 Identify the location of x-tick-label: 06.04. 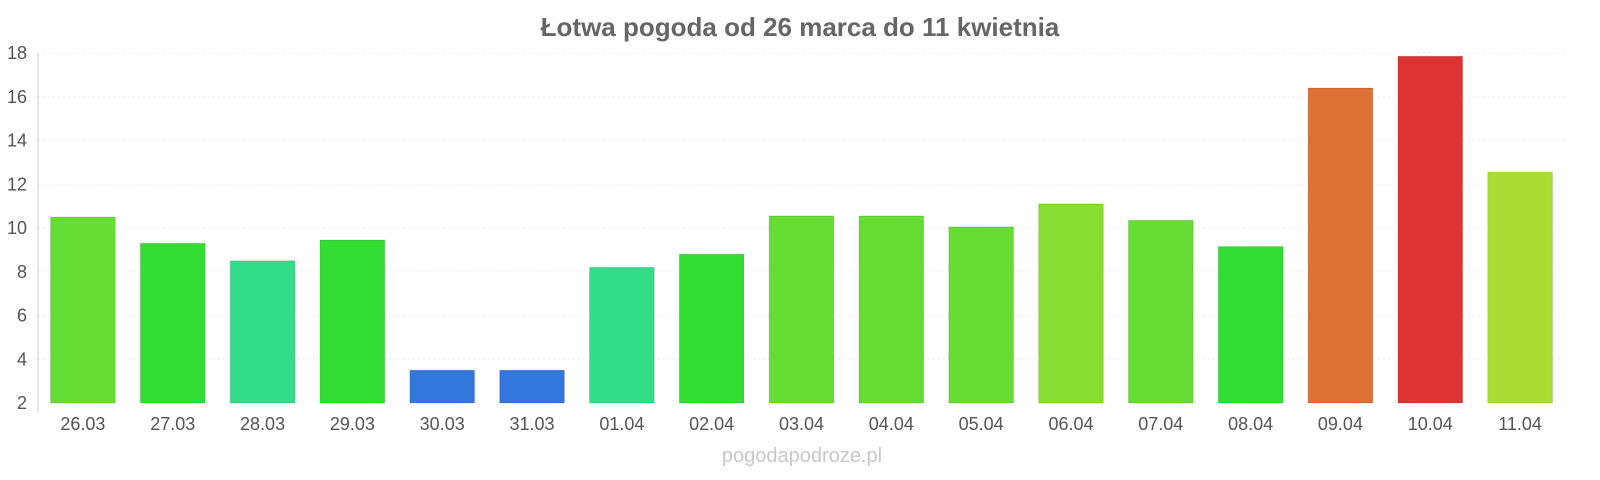
(1070, 424).